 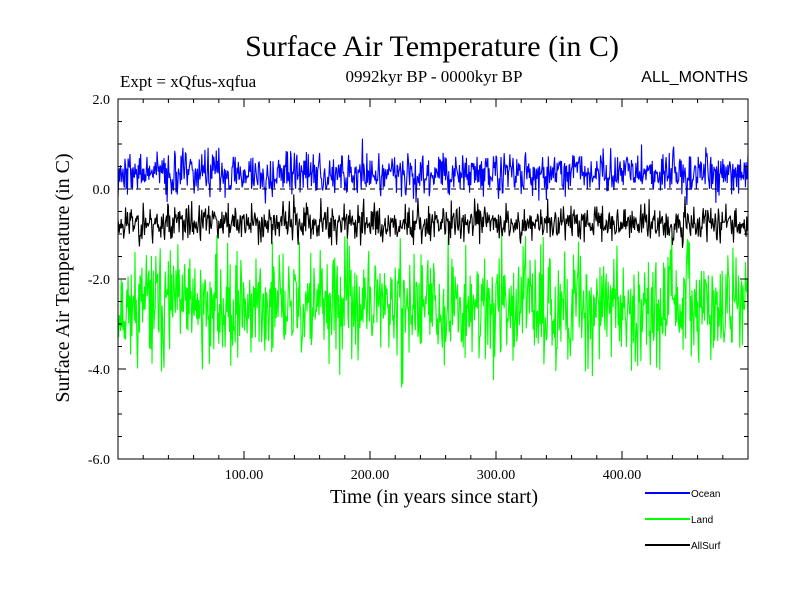 I want to click on chart-title: Surface Air Temperature (in C), so click(x=432, y=46).